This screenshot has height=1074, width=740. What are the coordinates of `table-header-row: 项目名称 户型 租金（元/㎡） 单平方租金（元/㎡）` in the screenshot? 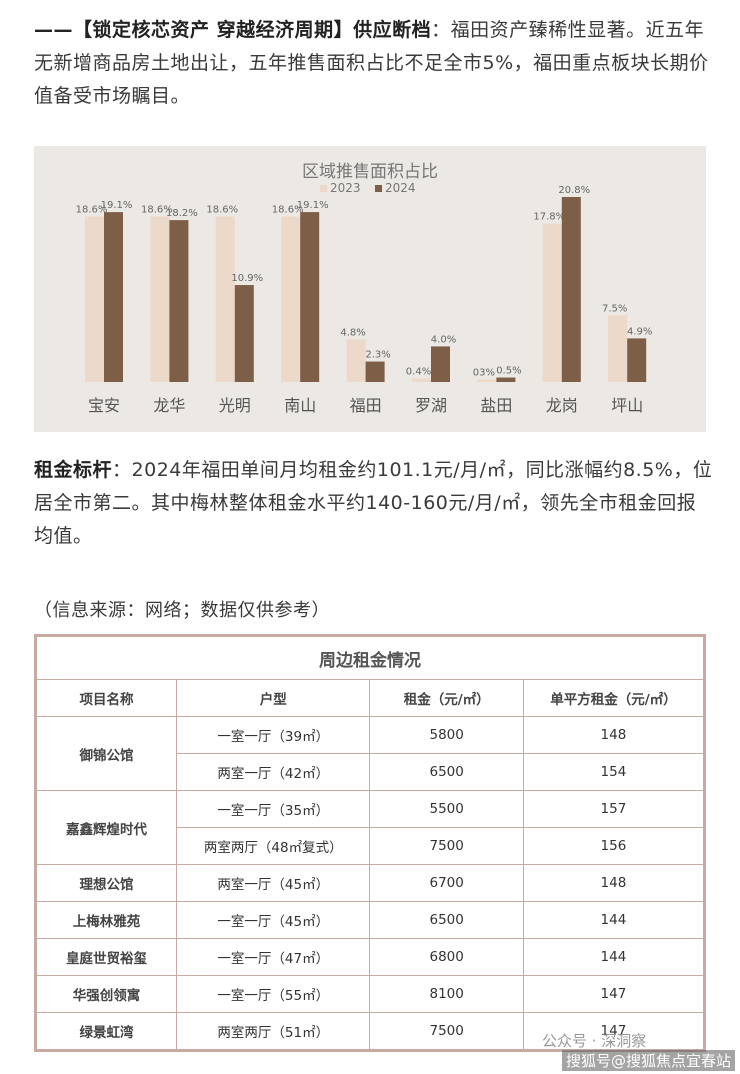 It's located at (370, 698).